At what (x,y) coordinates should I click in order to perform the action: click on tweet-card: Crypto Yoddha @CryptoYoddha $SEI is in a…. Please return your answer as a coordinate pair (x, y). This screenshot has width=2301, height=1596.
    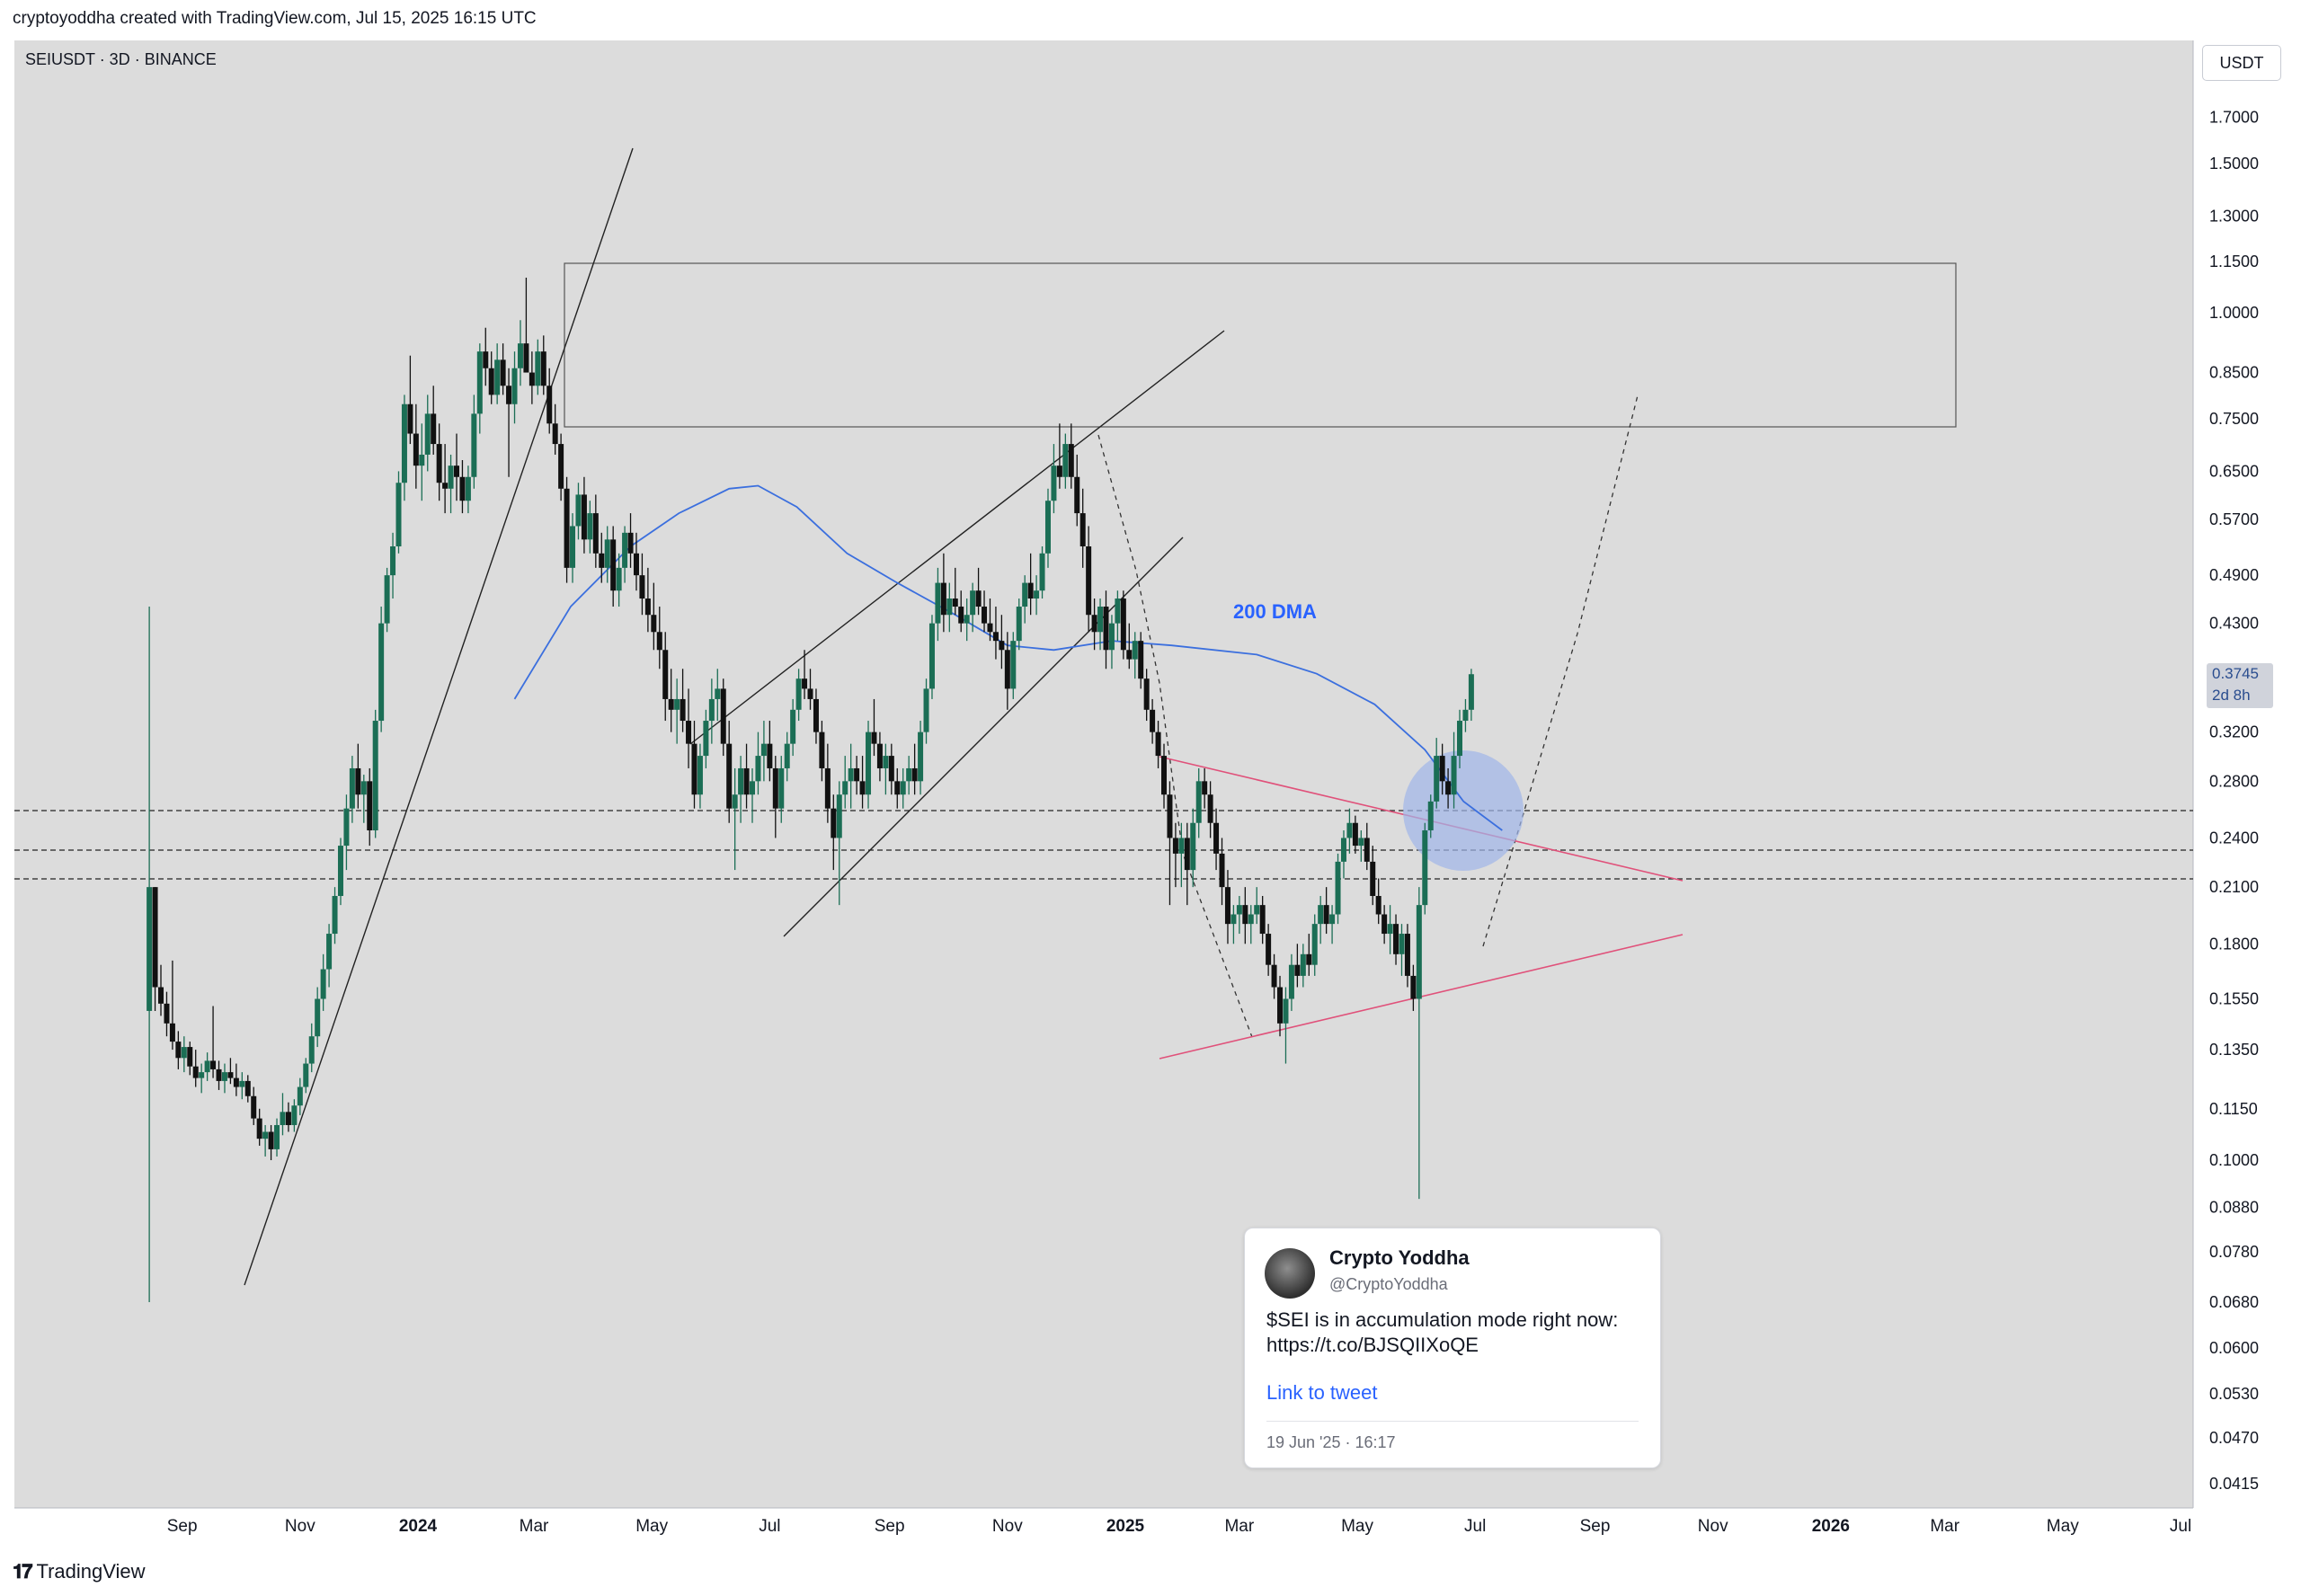
    Looking at the image, I should click on (1452, 1348).